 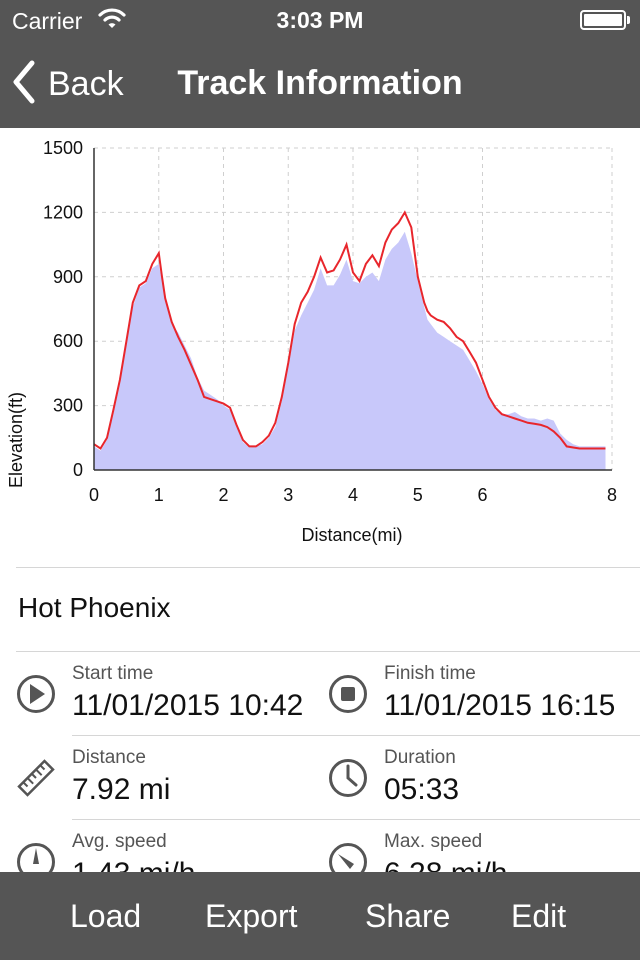 I want to click on duration-value: 05:33, so click(x=422, y=789).